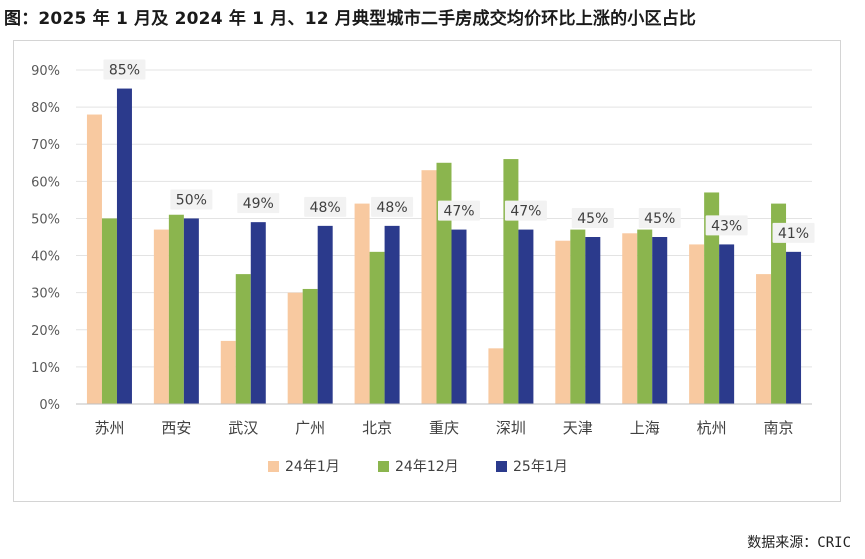 The height and width of the screenshot is (559, 865). What do you see at coordinates (45, 219) in the screenshot?
I see `y-tick-label: 50%` at bounding box center [45, 219].